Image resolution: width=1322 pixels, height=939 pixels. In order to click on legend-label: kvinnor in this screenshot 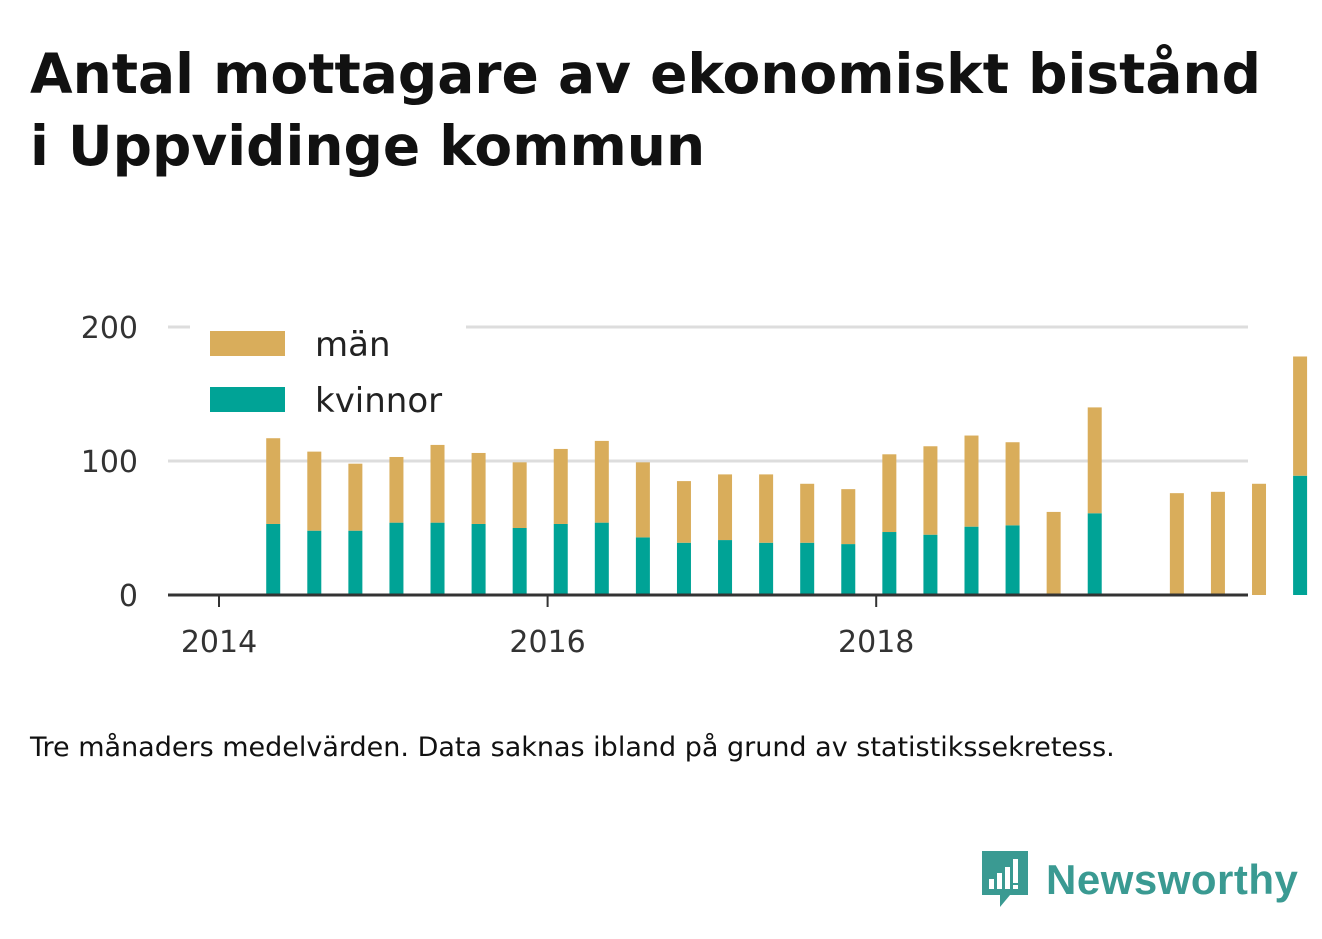, I will do `click(378, 401)`.